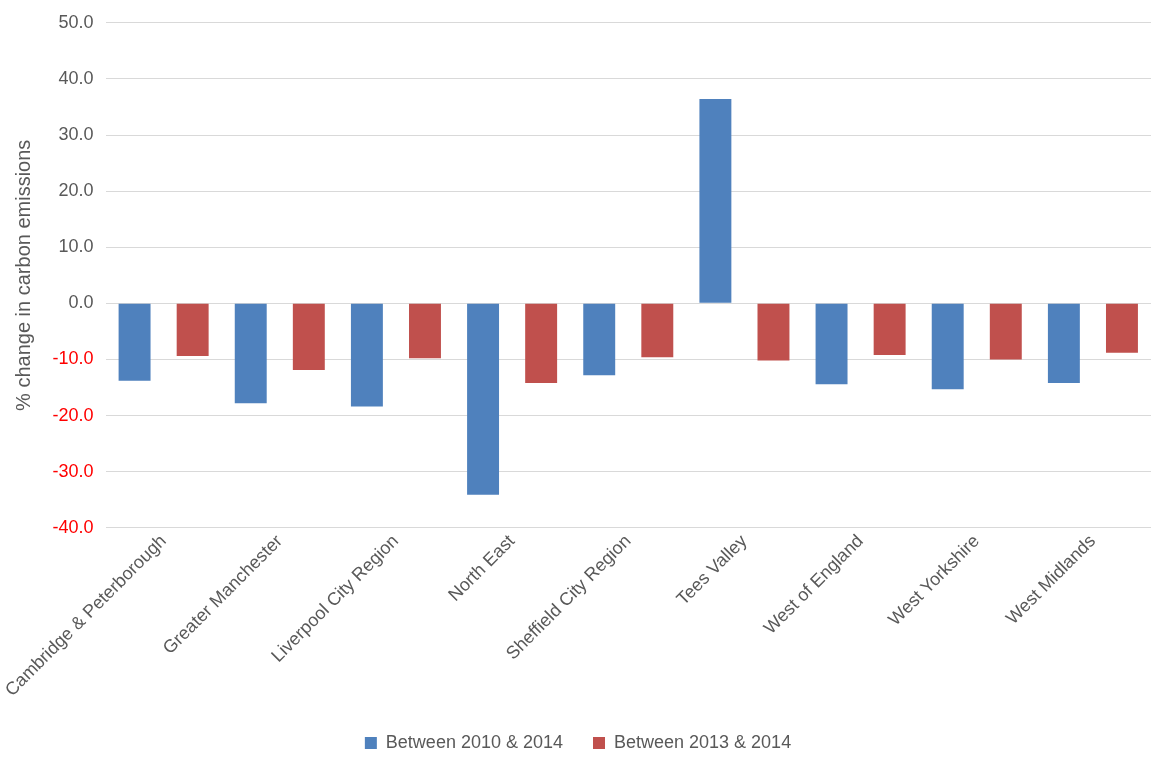  What do you see at coordinates (76, 246) in the screenshot?
I see `y-tick-label: 10.0` at bounding box center [76, 246].